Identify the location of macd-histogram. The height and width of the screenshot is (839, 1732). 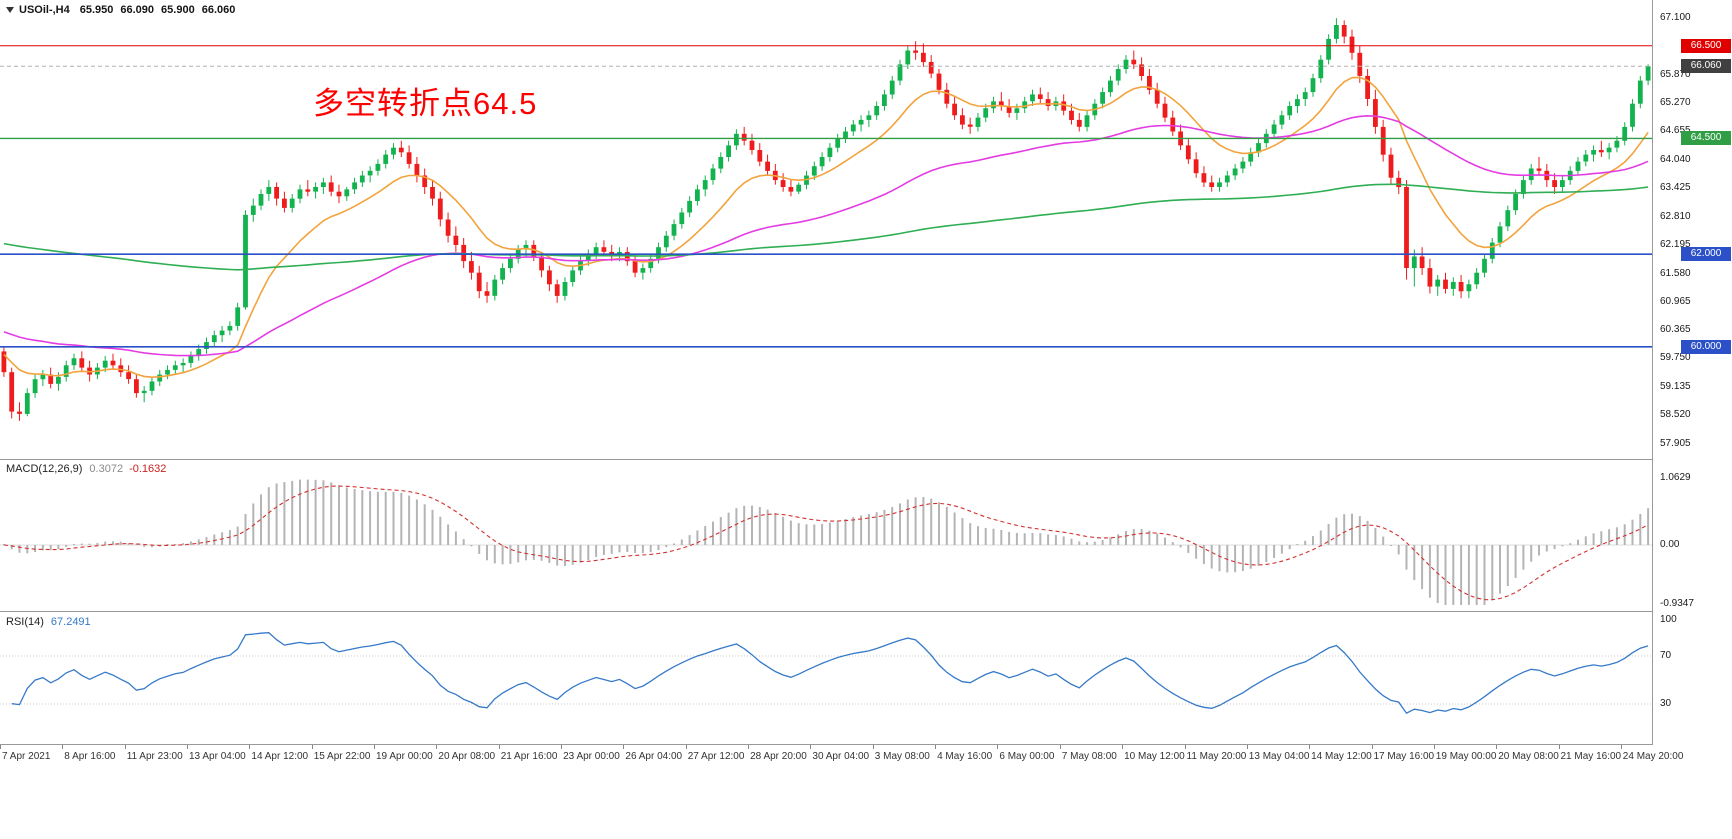
(826, 542).